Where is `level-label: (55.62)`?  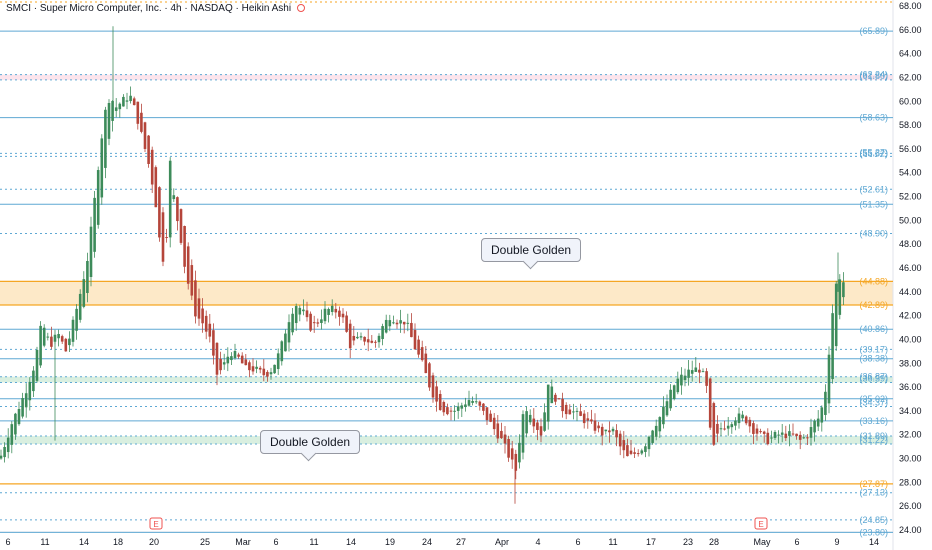
level-label: (55.62) is located at coordinates (873, 153).